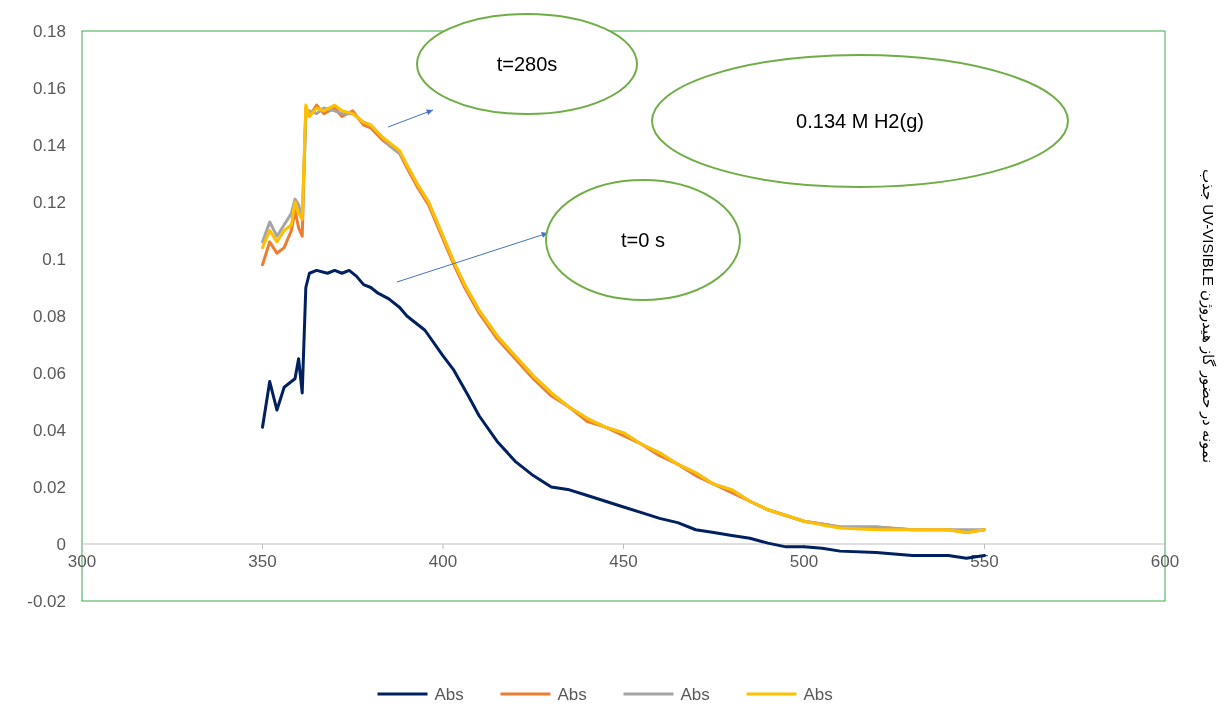 The height and width of the screenshot is (708, 1224). I want to click on y-tick-label: 0.12, so click(49, 202).